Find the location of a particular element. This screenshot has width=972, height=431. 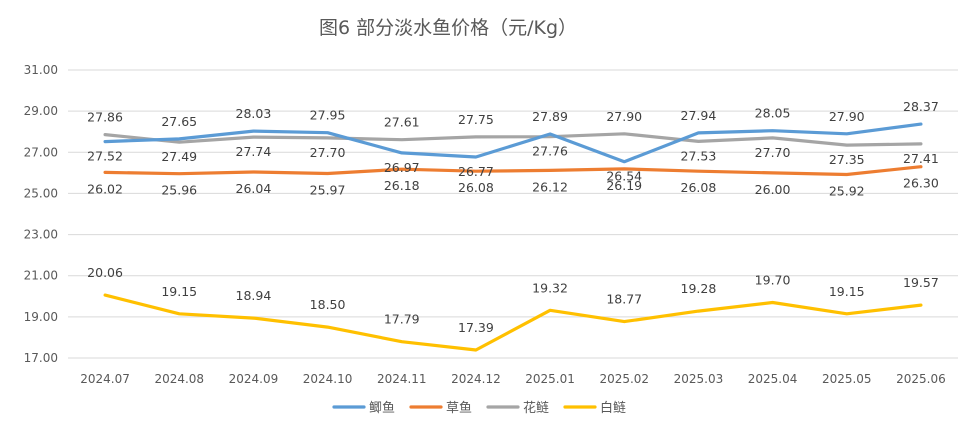

data-label: 18.50 is located at coordinates (328, 304).